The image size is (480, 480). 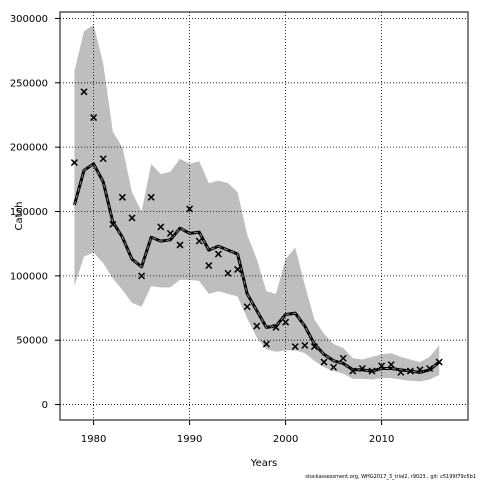 I want to click on y-tick-label: 250000, so click(x=29, y=83).